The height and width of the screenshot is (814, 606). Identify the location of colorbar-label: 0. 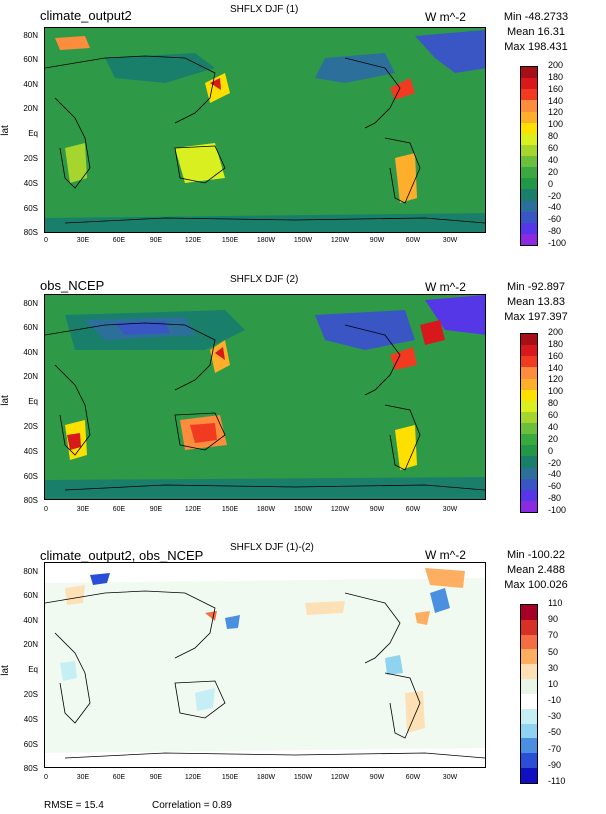
(551, 183).